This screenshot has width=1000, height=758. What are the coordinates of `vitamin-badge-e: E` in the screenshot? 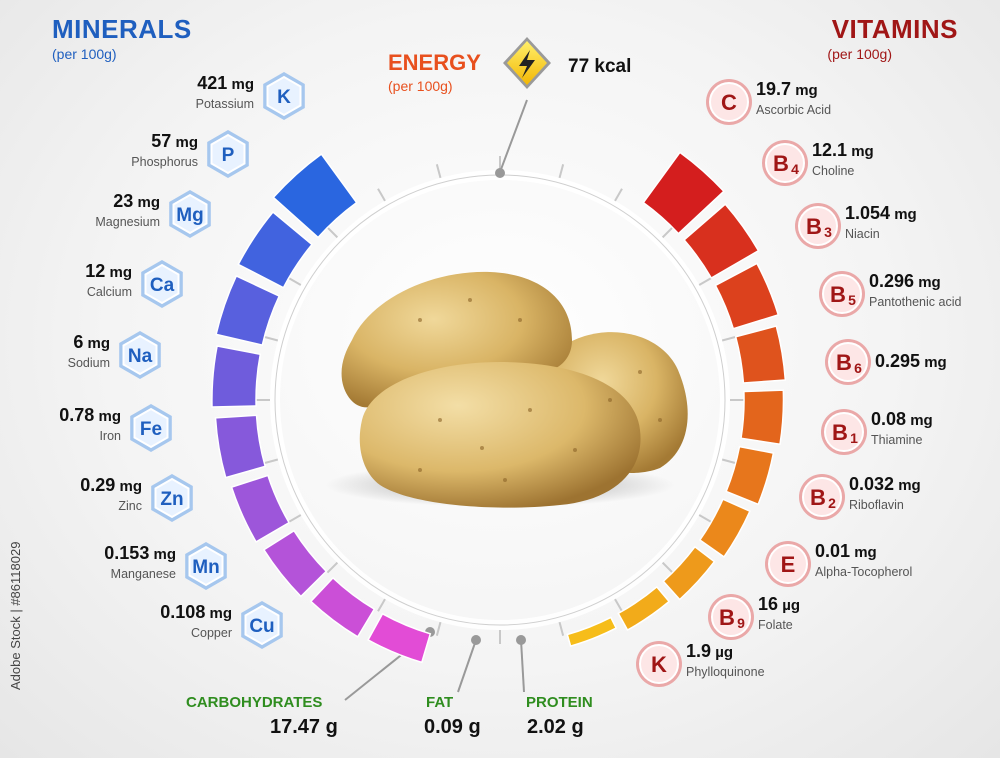 It's located at (788, 564).